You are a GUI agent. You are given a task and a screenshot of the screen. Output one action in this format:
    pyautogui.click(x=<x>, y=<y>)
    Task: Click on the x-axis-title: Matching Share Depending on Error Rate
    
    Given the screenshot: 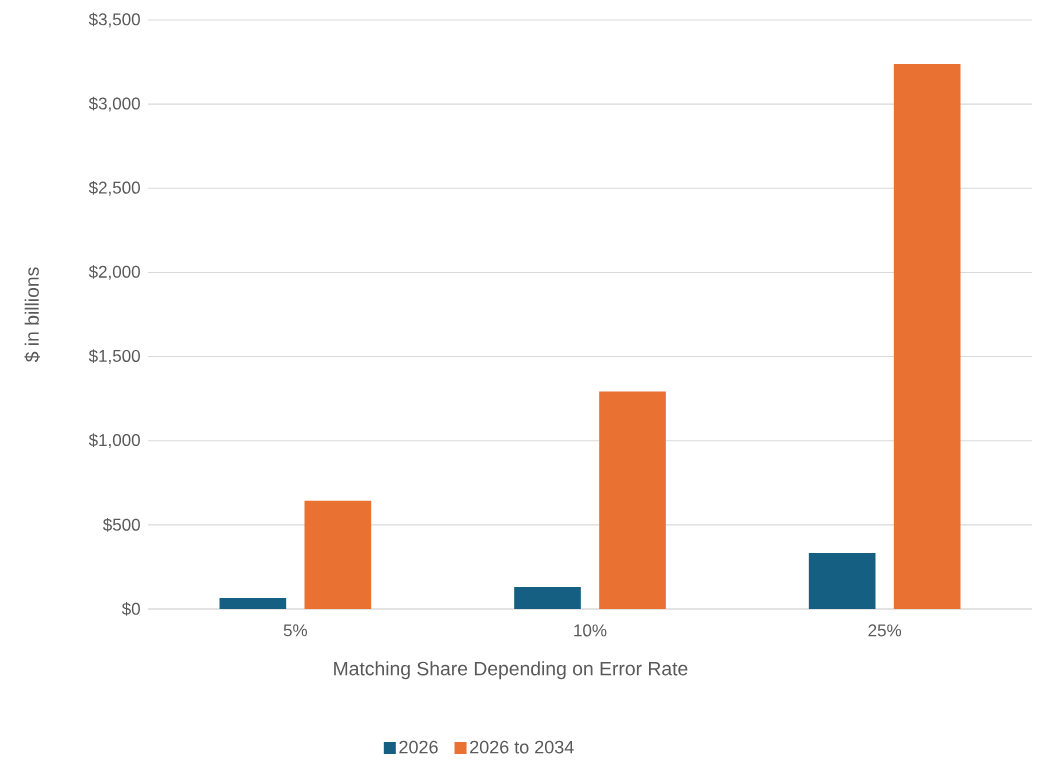 What is the action you would take?
    pyautogui.click(x=511, y=670)
    